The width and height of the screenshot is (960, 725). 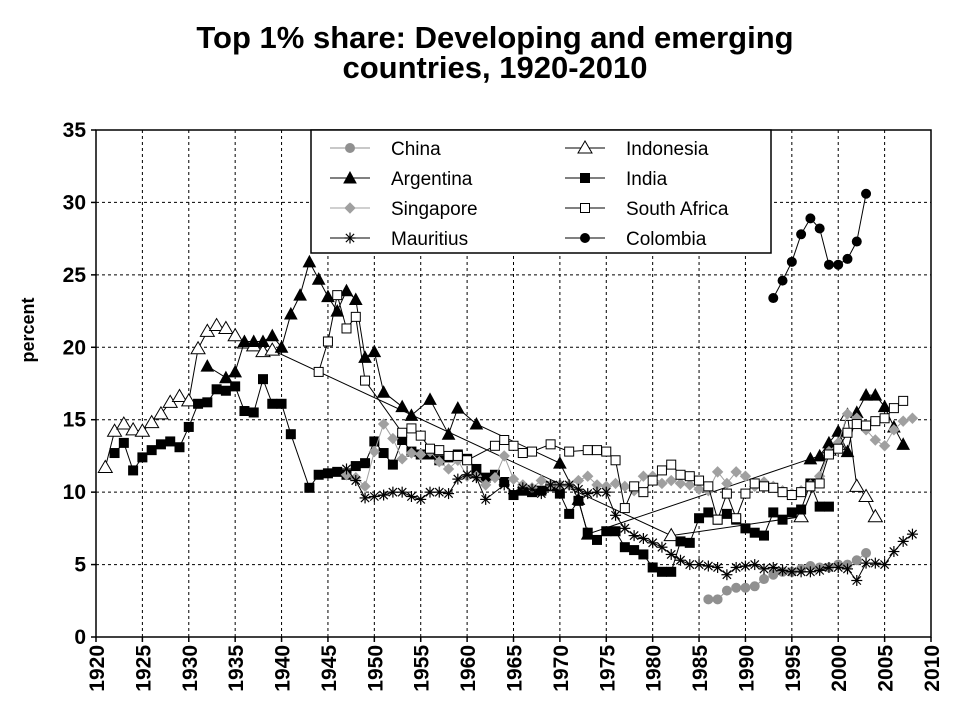 I want to click on x-tick-label: 1980, so click(x=654, y=668).